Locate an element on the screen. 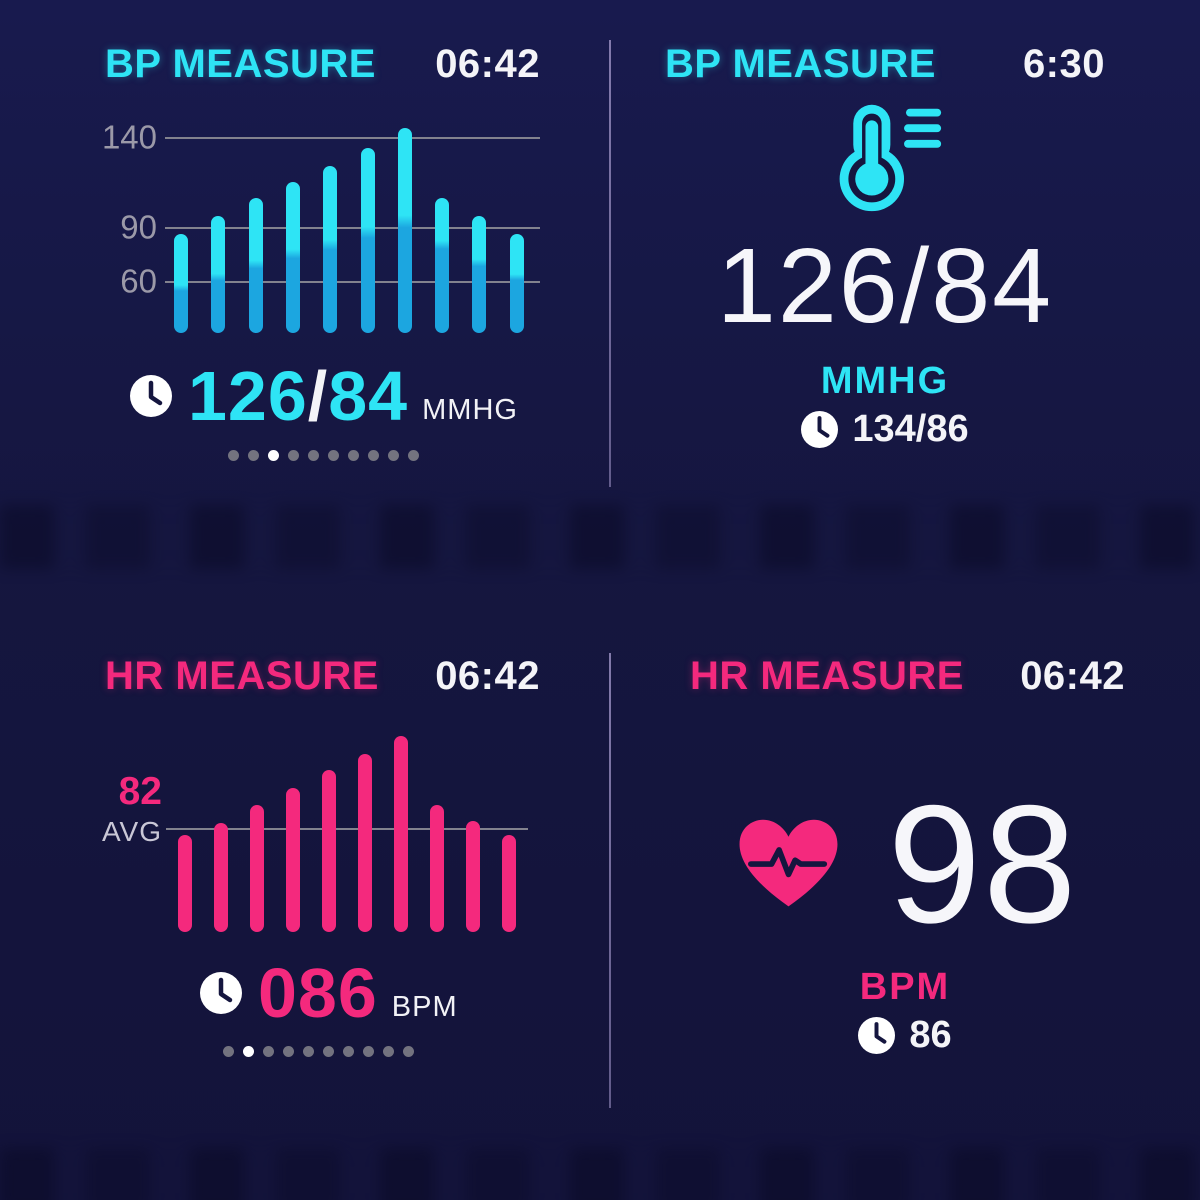  bp-axis-tick: 60 is located at coordinates (138, 281).